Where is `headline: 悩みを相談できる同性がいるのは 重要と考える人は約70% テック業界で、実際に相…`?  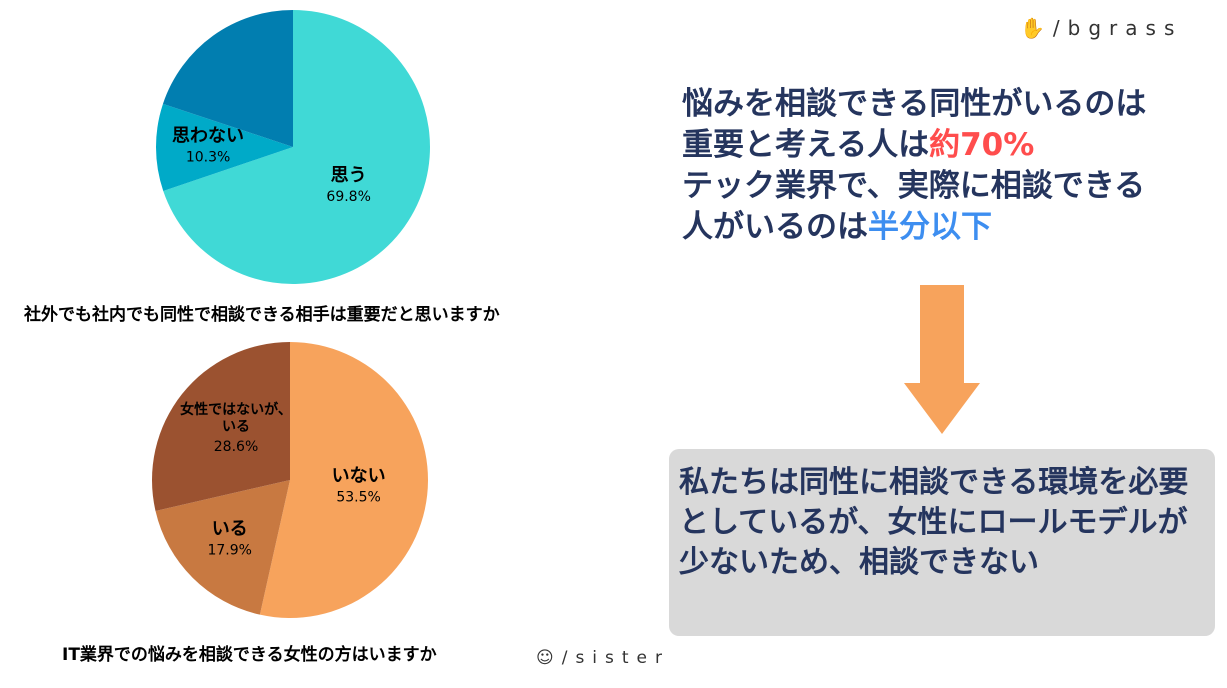
headline: 悩みを相談できる同性がいるのは 重要と考える人は約70% テック業界で、実際に相… is located at coordinates (914, 166).